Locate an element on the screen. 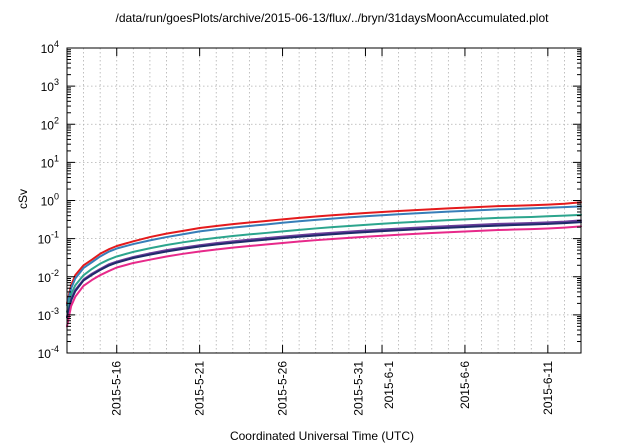  y-tick-label: 10⁻³ is located at coordinates (48, 314).